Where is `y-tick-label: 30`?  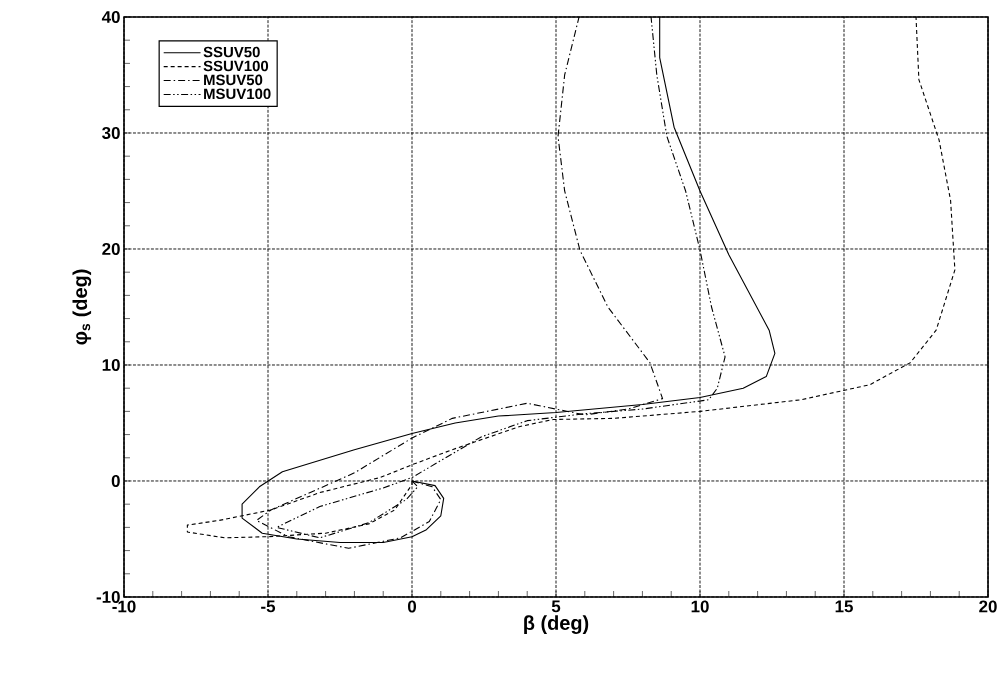
y-tick-label: 30 is located at coordinates (111, 132).